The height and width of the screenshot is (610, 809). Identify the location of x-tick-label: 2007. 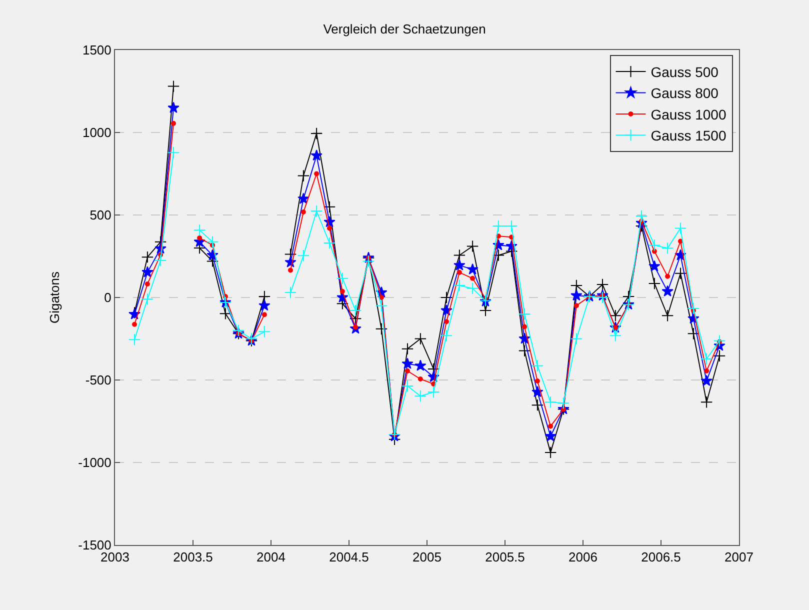
(739, 557).